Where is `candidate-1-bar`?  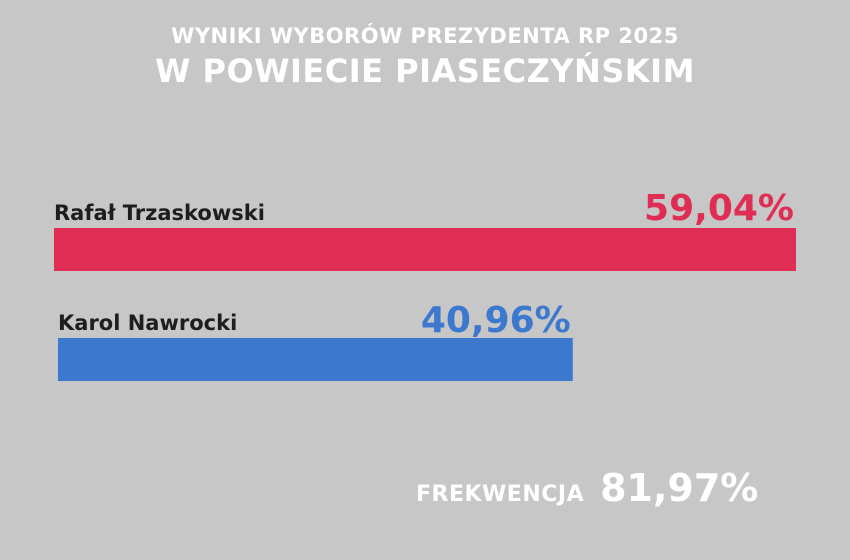 candidate-1-bar is located at coordinates (425, 249).